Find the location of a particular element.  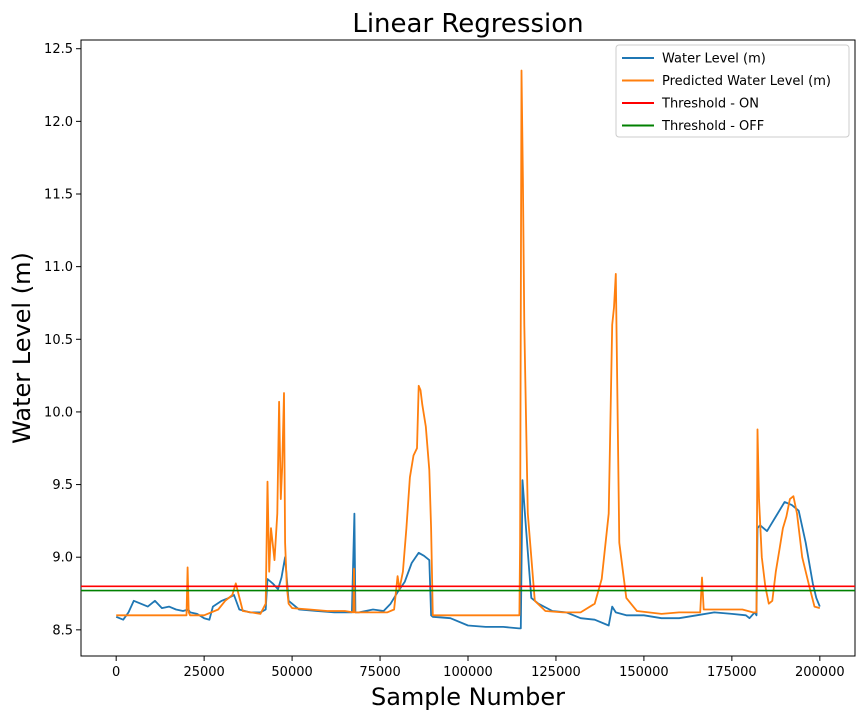

x-tick-label: 200000 is located at coordinates (820, 672).